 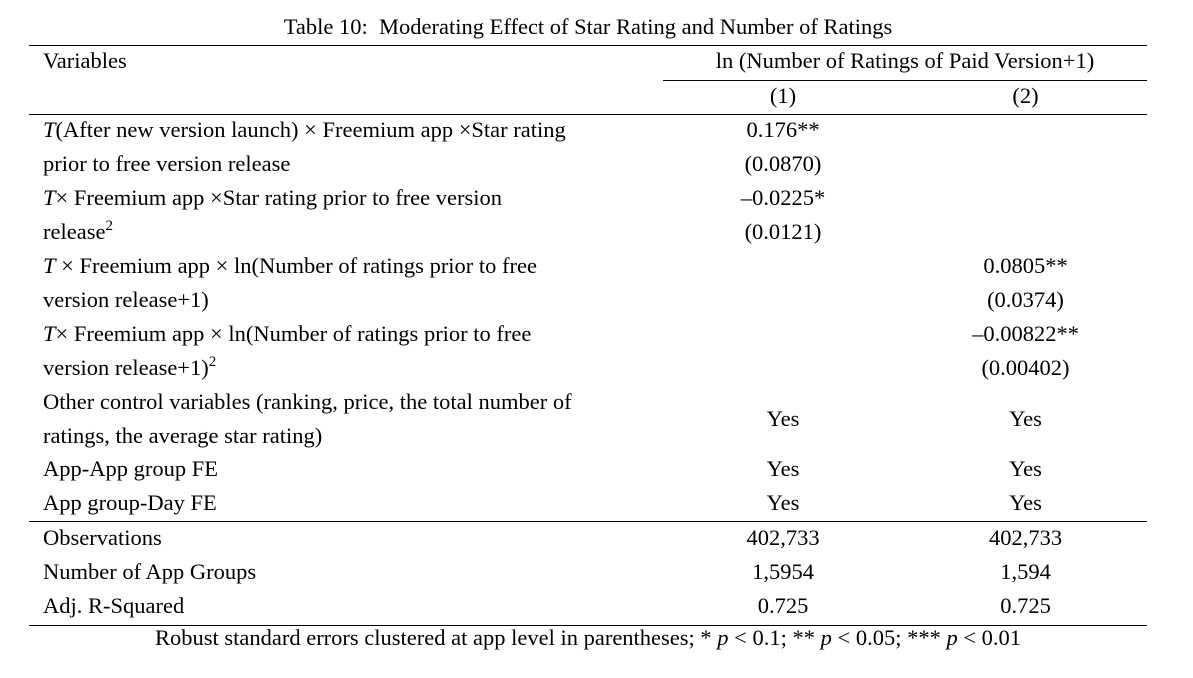 What do you see at coordinates (1025, 537) in the screenshot?
I see `observations-col-2: 402,733` at bounding box center [1025, 537].